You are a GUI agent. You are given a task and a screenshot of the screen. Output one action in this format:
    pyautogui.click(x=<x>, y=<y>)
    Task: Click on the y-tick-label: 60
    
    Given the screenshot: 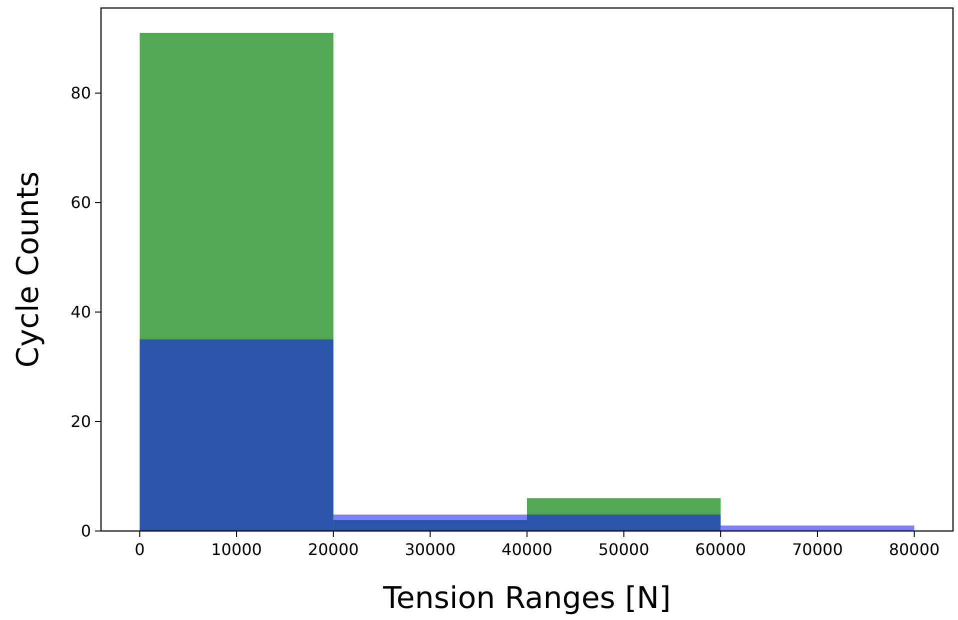 What is the action you would take?
    pyautogui.click(x=80, y=202)
    